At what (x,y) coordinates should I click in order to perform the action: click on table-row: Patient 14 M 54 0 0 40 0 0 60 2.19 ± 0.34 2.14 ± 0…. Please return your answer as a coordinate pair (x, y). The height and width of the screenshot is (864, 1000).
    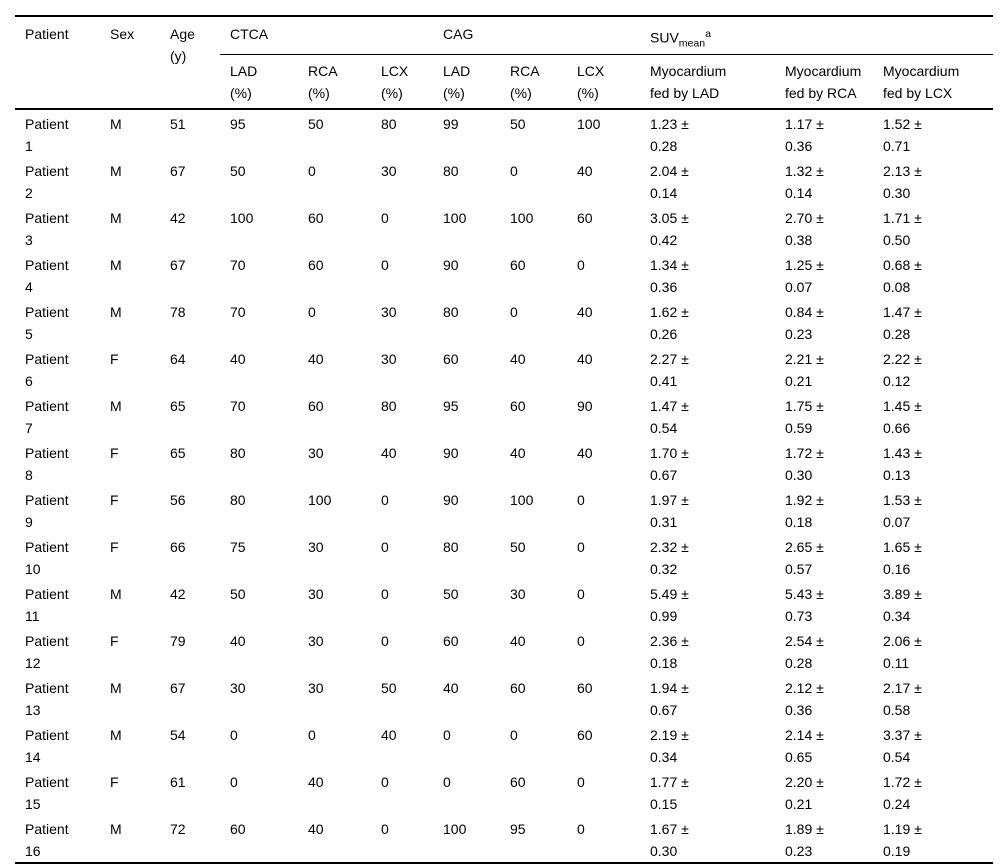
    Looking at the image, I should click on (504, 744).